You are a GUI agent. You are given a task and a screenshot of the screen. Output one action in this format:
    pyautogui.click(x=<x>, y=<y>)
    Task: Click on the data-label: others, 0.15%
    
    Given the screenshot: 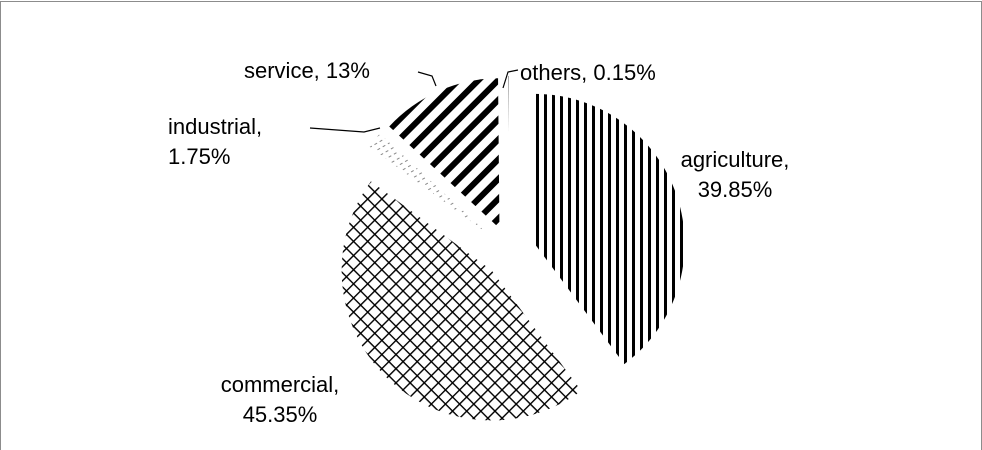 What is the action you would take?
    pyautogui.click(x=588, y=72)
    